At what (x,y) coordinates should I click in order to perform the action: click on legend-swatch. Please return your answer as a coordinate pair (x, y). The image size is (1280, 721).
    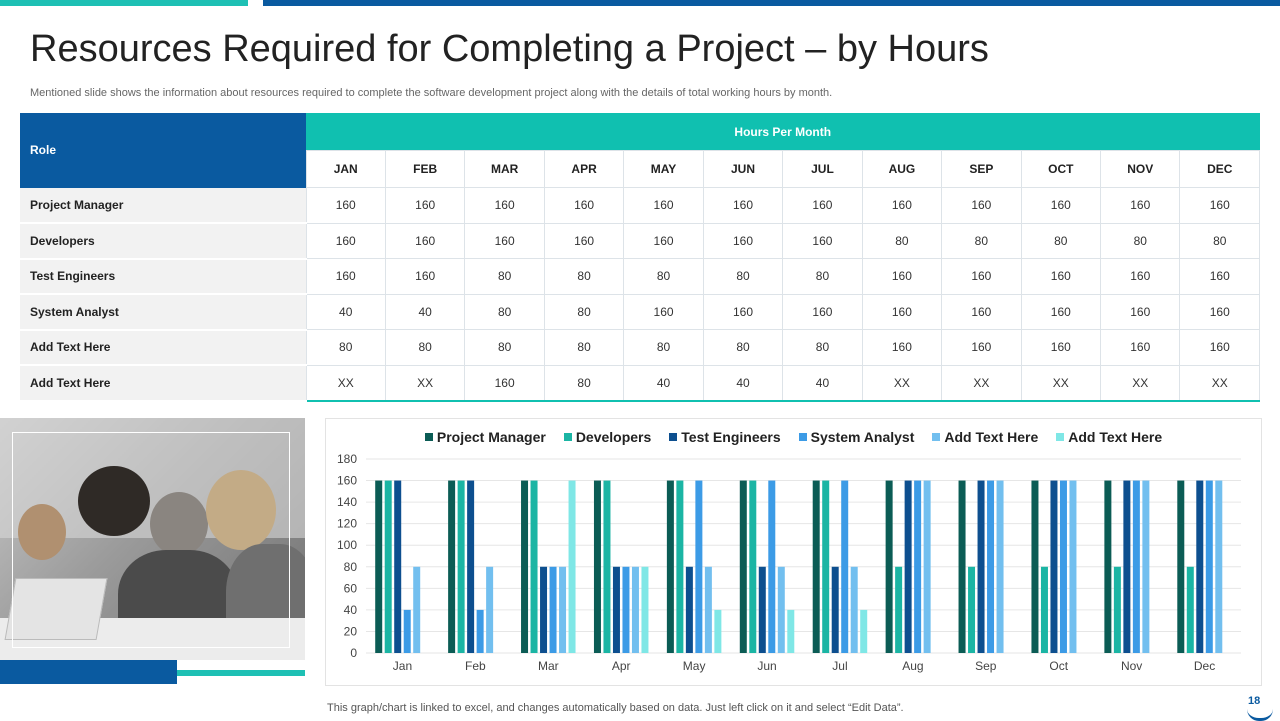
    Looking at the image, I should click on (673, 437).